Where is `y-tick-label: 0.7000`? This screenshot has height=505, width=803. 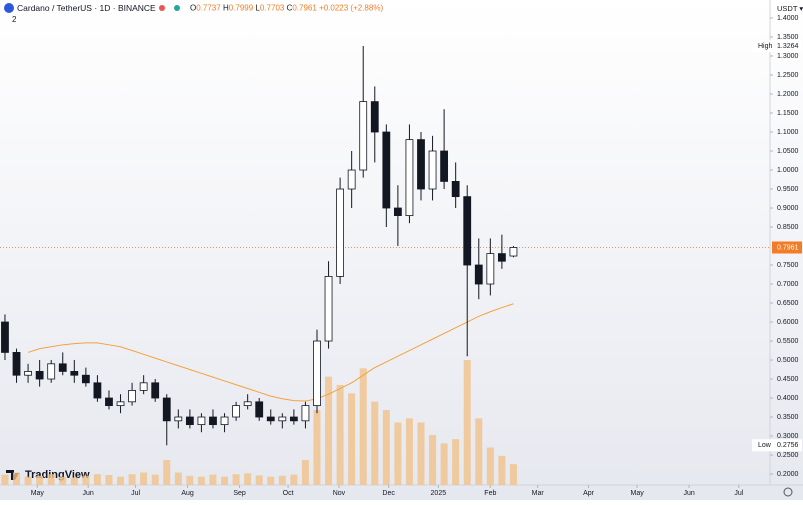 y-tick-label: 0.7000 is located at coordinates (788, 284).